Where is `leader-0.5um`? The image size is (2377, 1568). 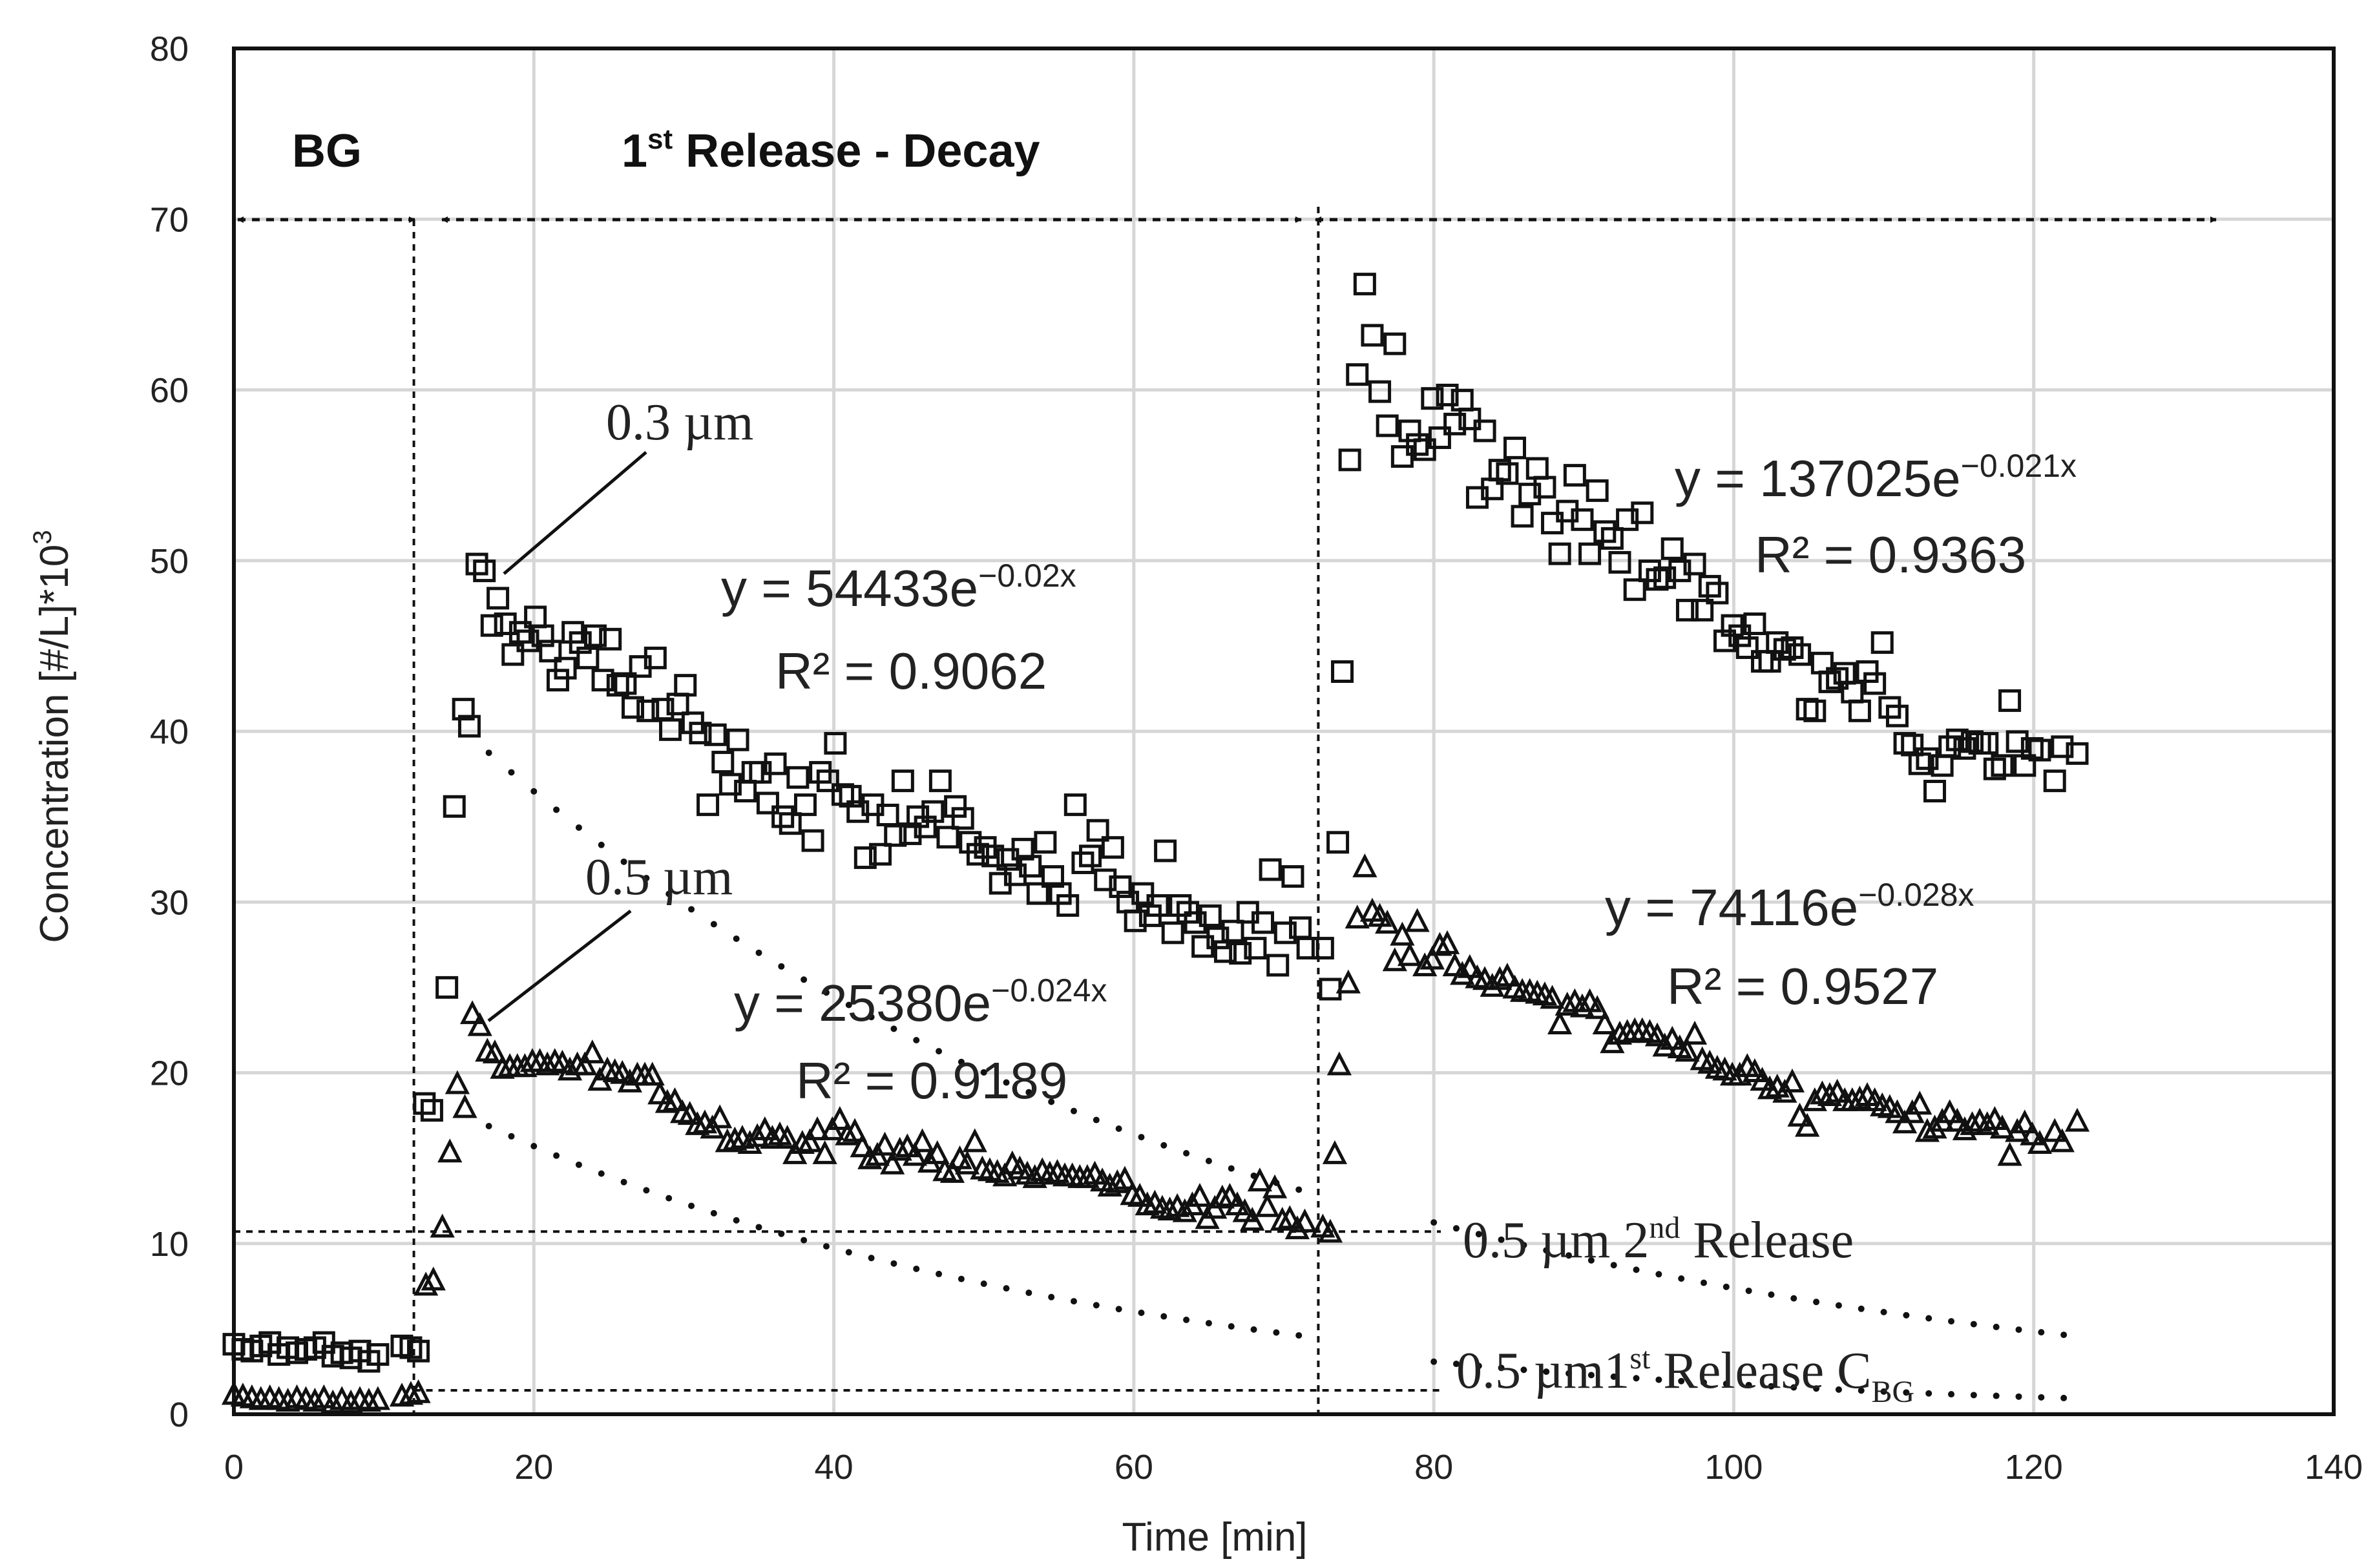
leader-0.5um is located at coordinates (560, 966).